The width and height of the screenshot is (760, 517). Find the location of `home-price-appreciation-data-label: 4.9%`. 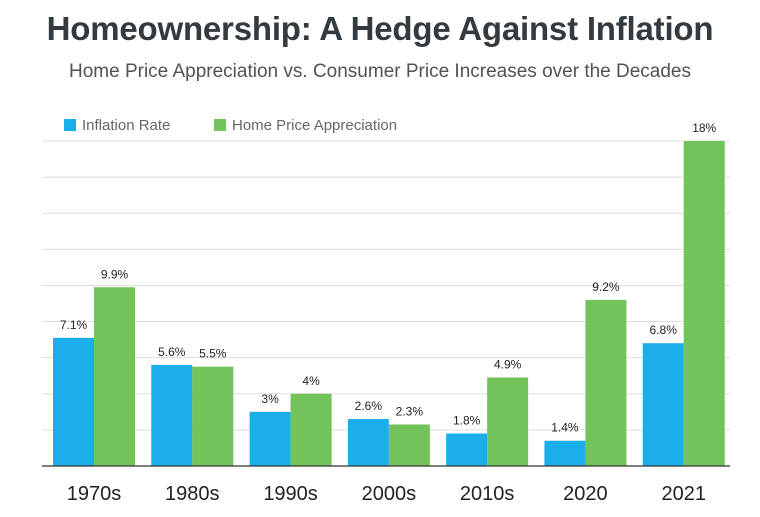

home-price-appreciation-data-label: 4.9% is located at coordinates (508, 365).